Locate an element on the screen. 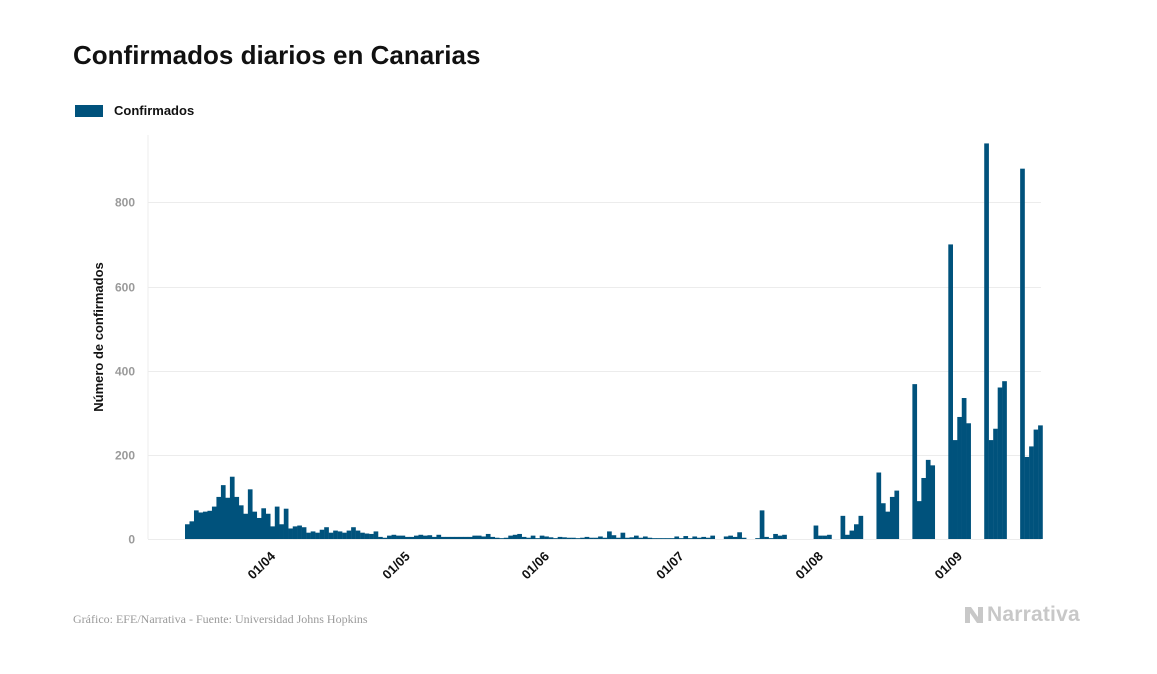 This screenshot has height=674, width=1157. legend-swatch is located at coordinates (89, 110).